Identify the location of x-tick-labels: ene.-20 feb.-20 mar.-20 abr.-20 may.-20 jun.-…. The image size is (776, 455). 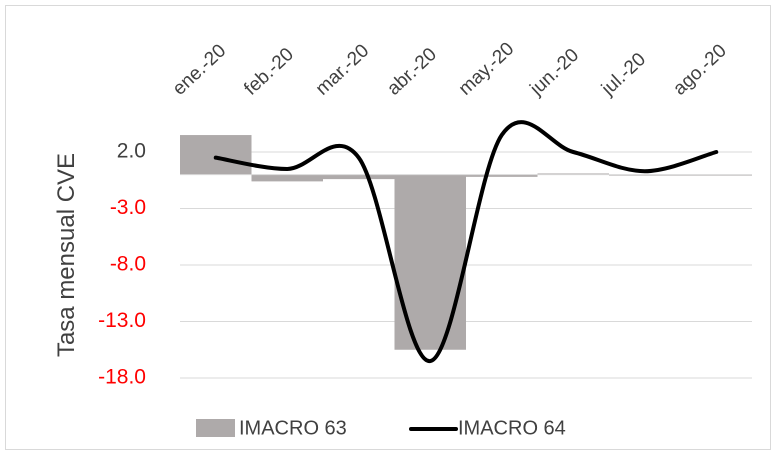
(450, 69).